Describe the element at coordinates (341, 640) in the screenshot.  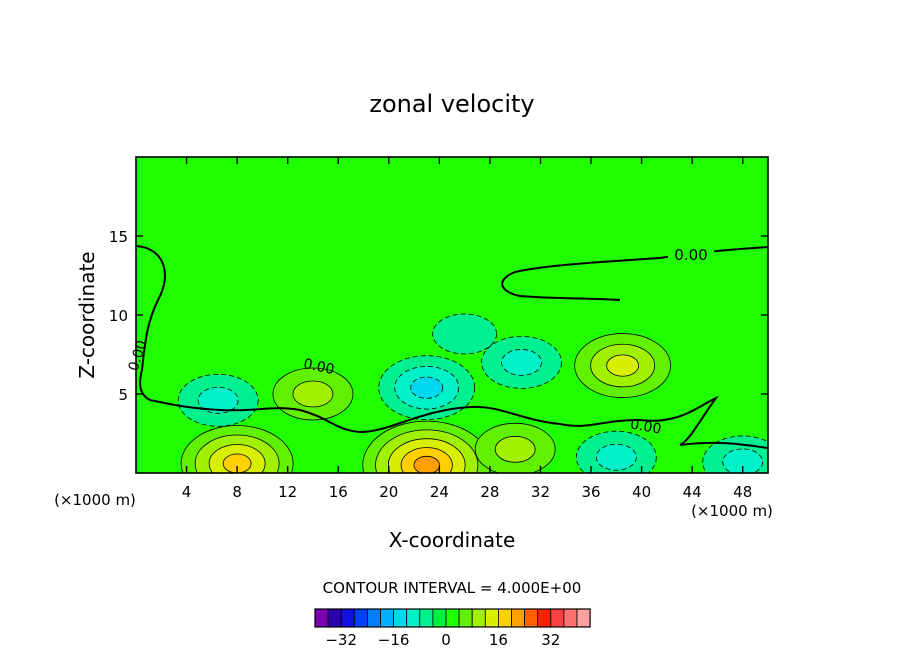
I see `colorbar-tick-label: −32` at that location.